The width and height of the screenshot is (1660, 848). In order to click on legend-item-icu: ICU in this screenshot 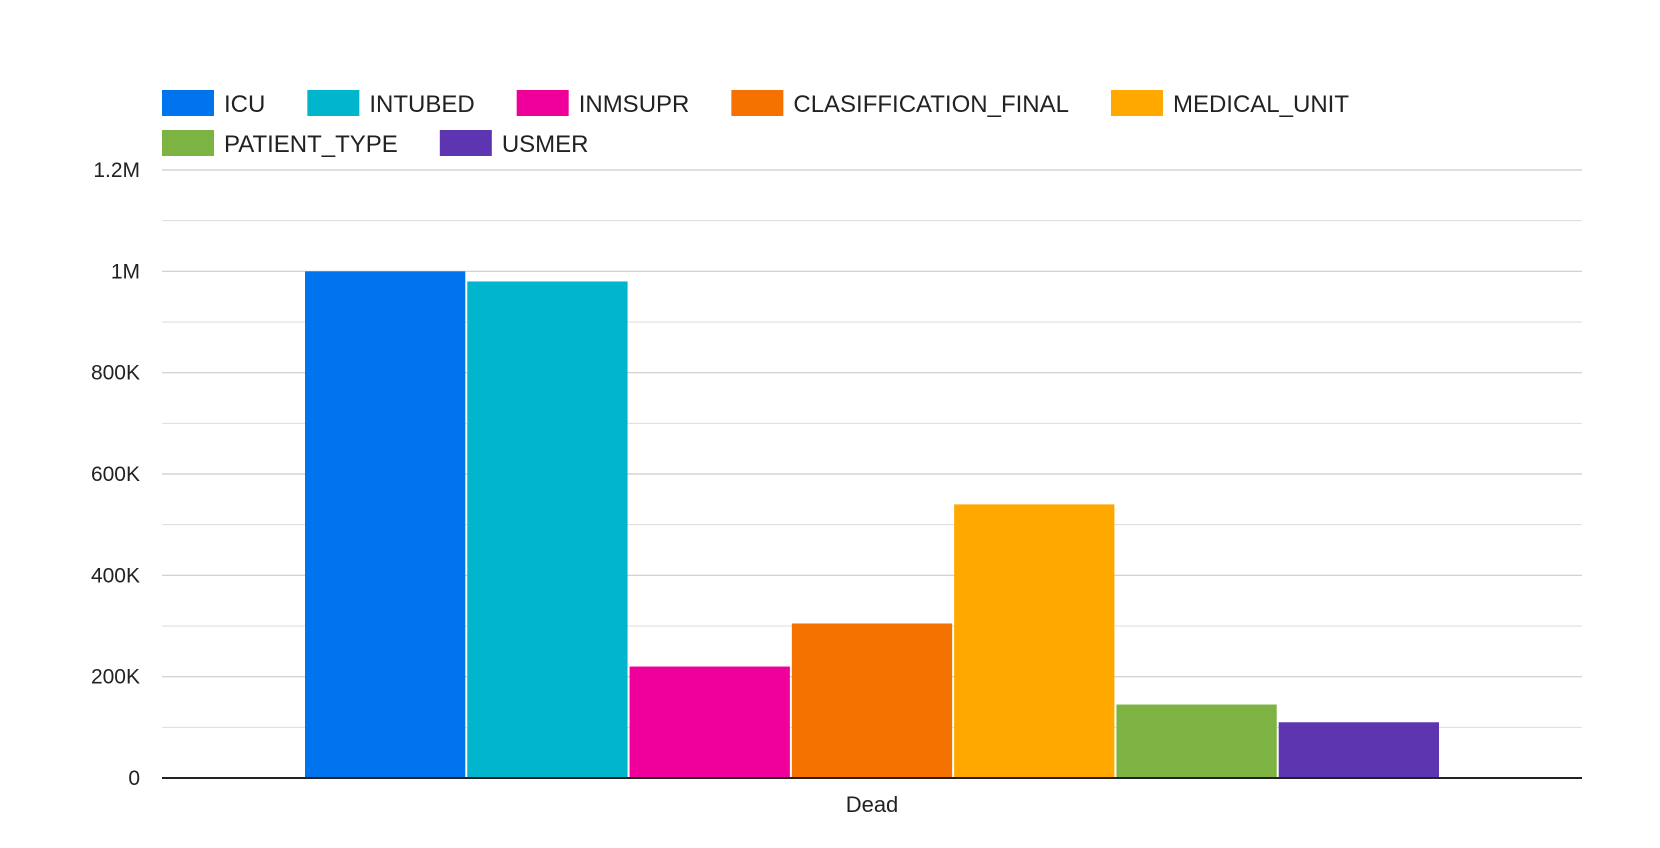, I will do `click(213, 104)`.